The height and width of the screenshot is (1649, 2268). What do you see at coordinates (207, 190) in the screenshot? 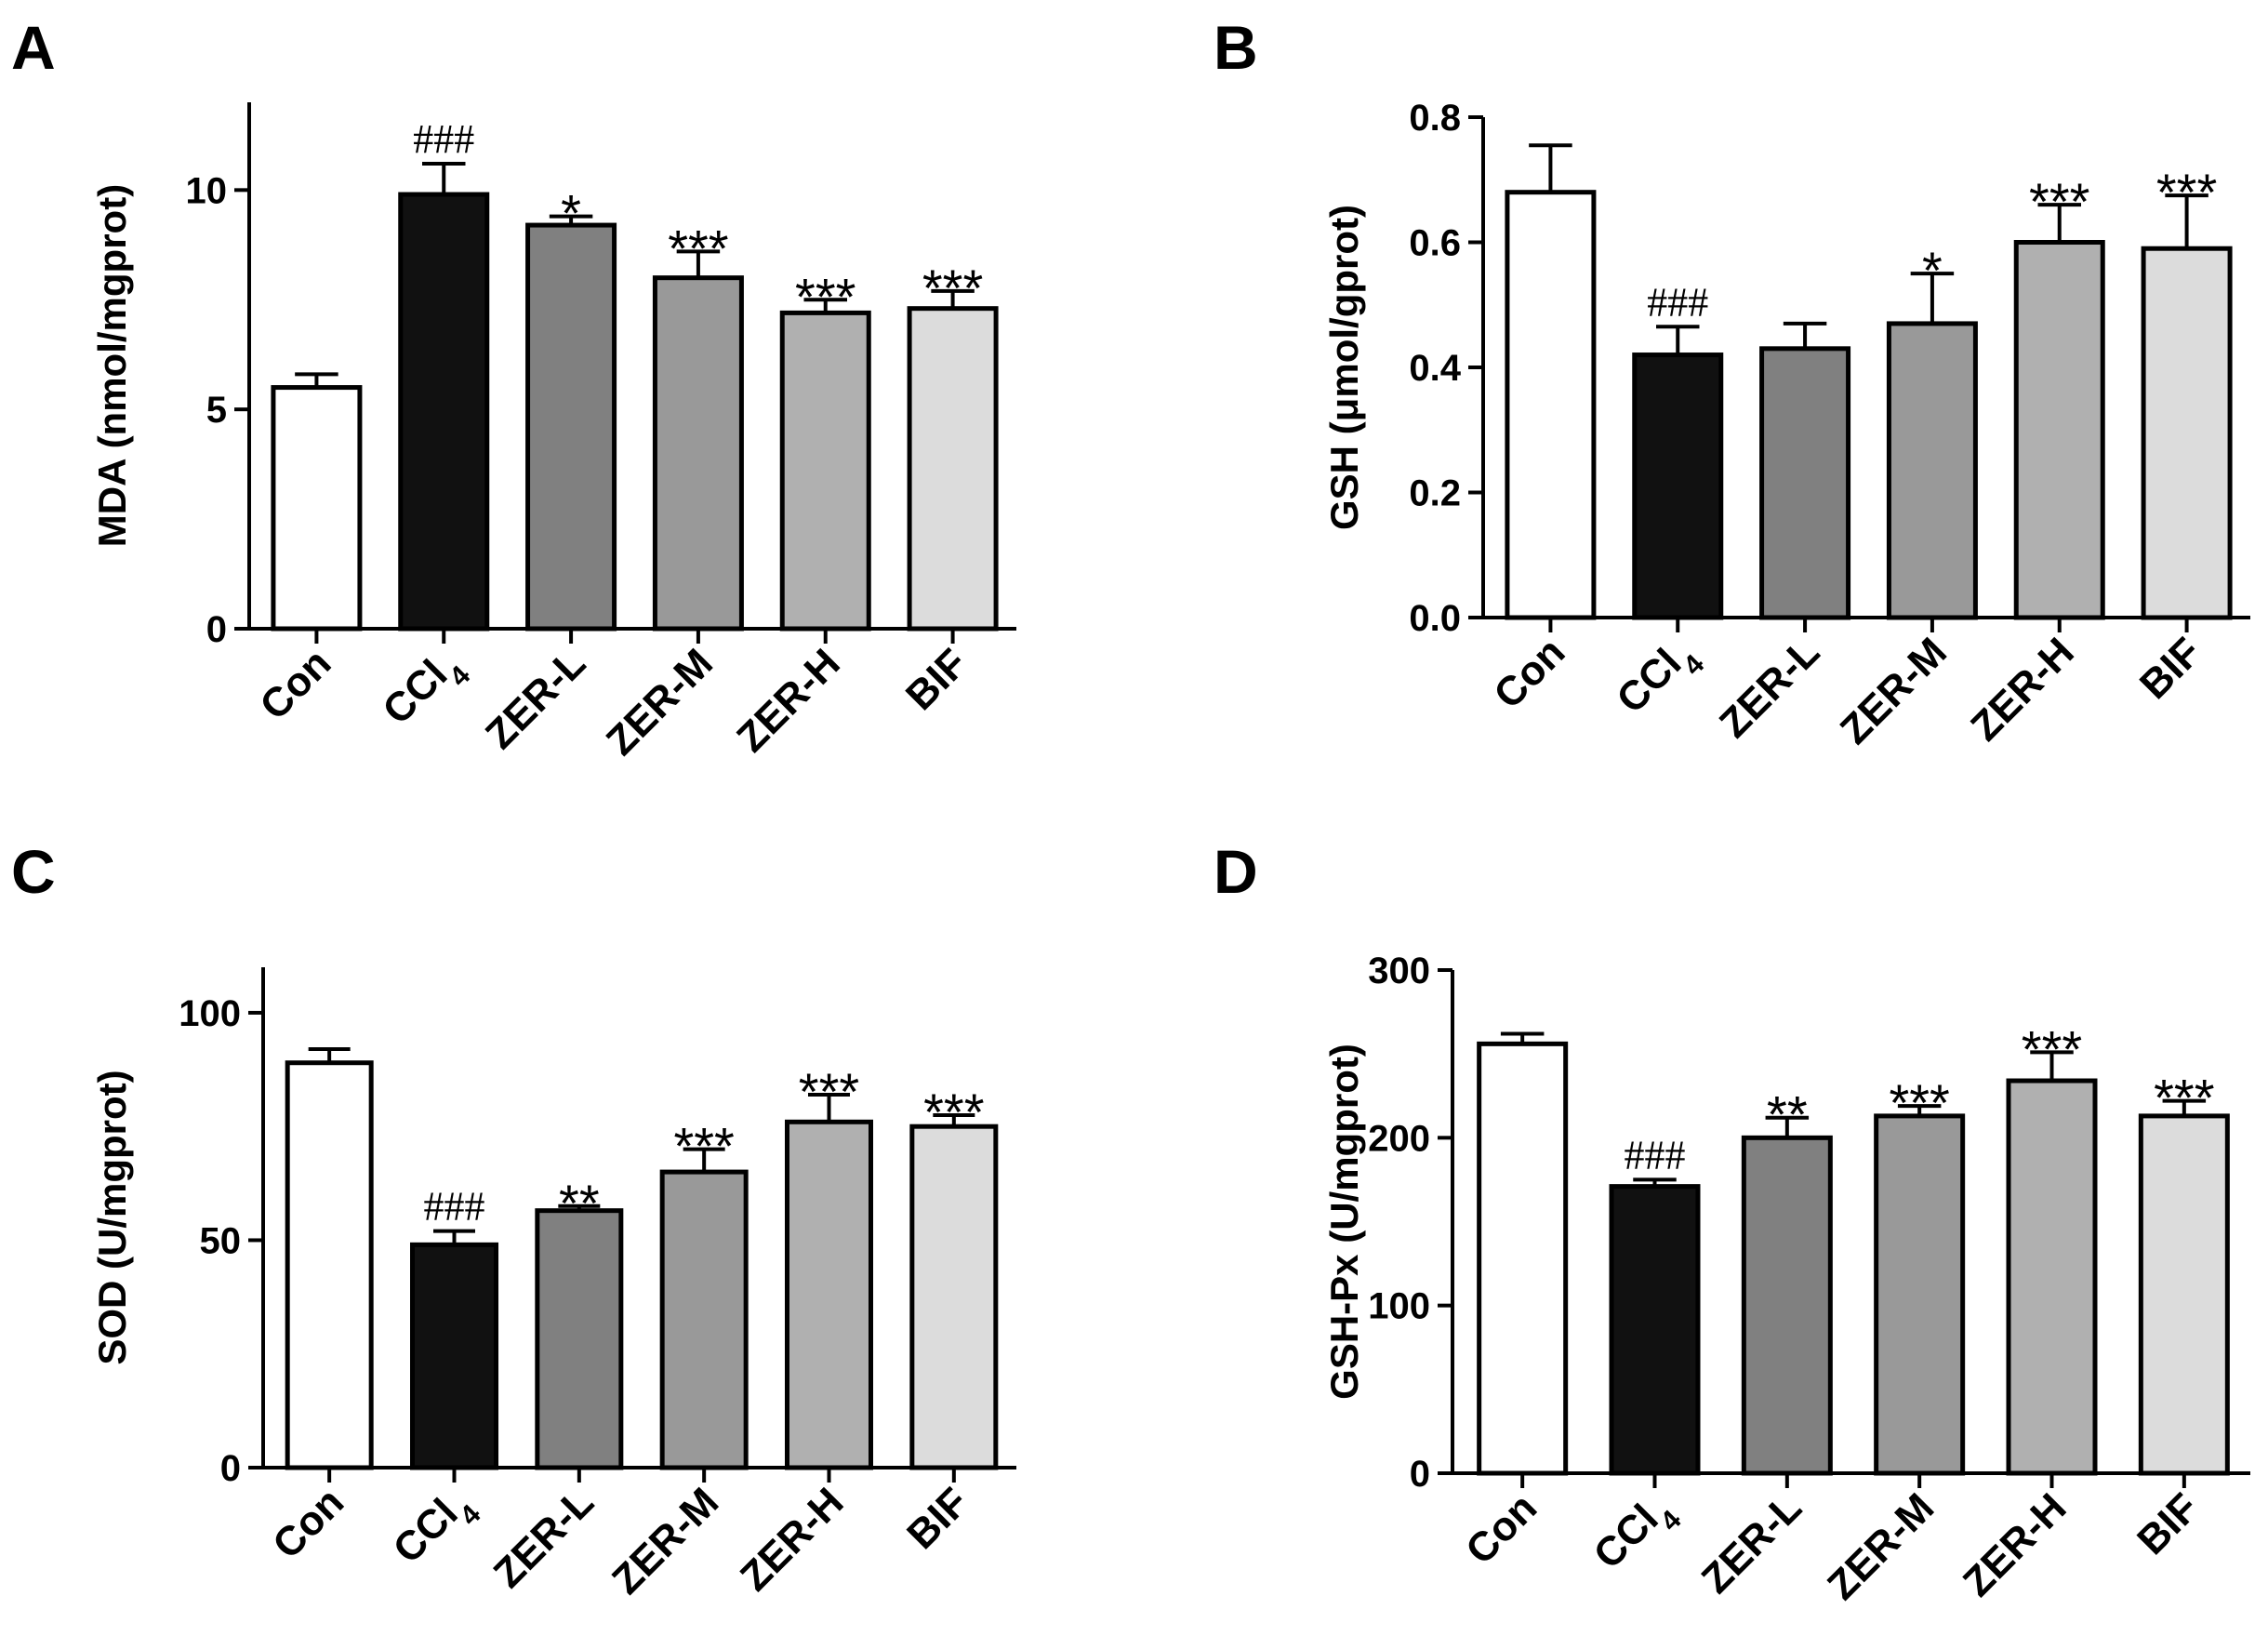
I see `y-tick-label: 10` at bounding box center [207, 190].